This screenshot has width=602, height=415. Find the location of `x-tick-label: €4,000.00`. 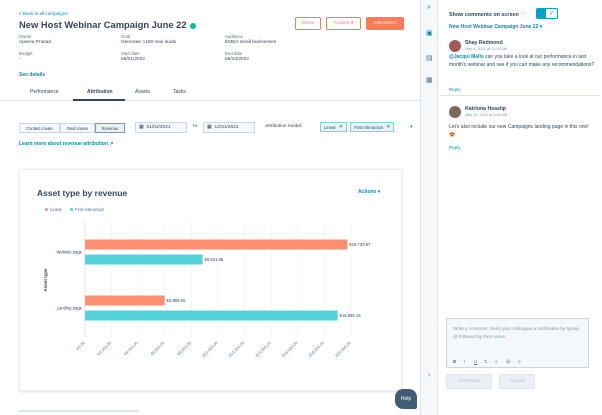

x-tick-label: €4,000.00 is located at coordinates (131, 348).